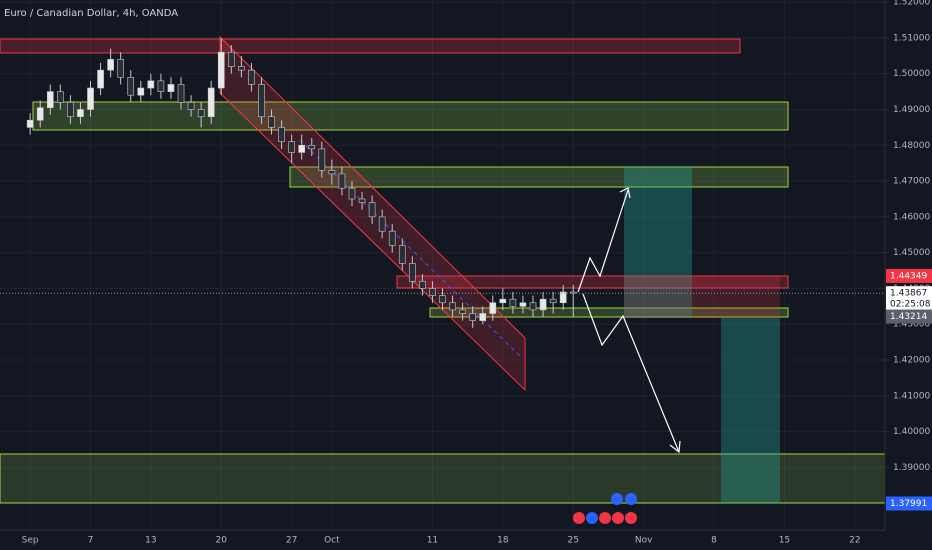 The width and height of the screenshot is (932, 550). I want to click on short-position, so click(750, 410).